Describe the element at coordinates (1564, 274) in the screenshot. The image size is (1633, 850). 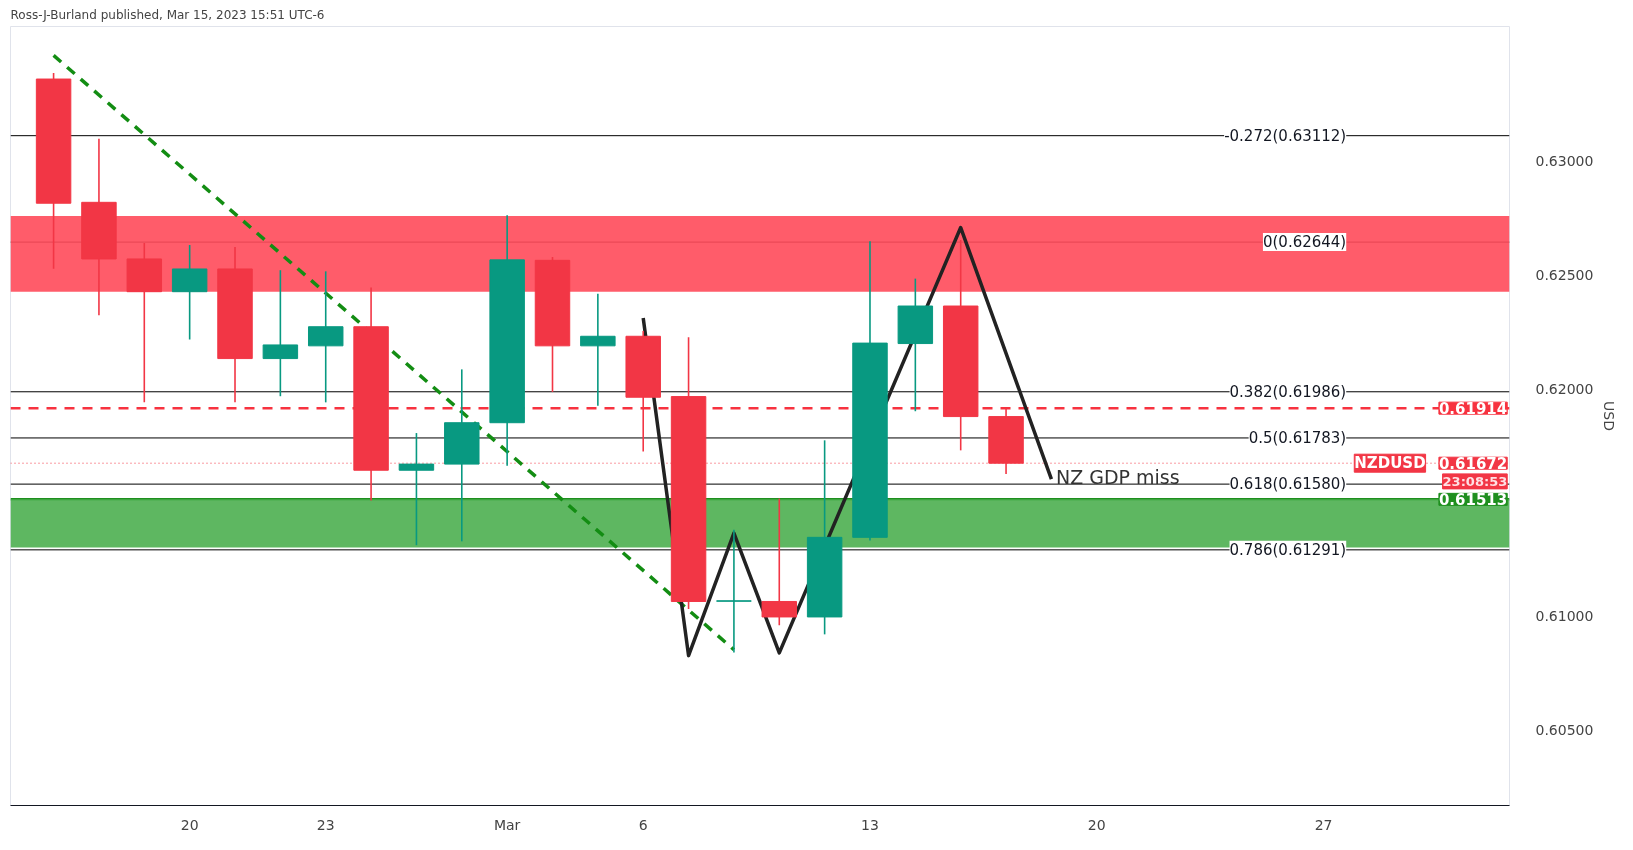
I see `y-tick-label: 0.62500` at that location.